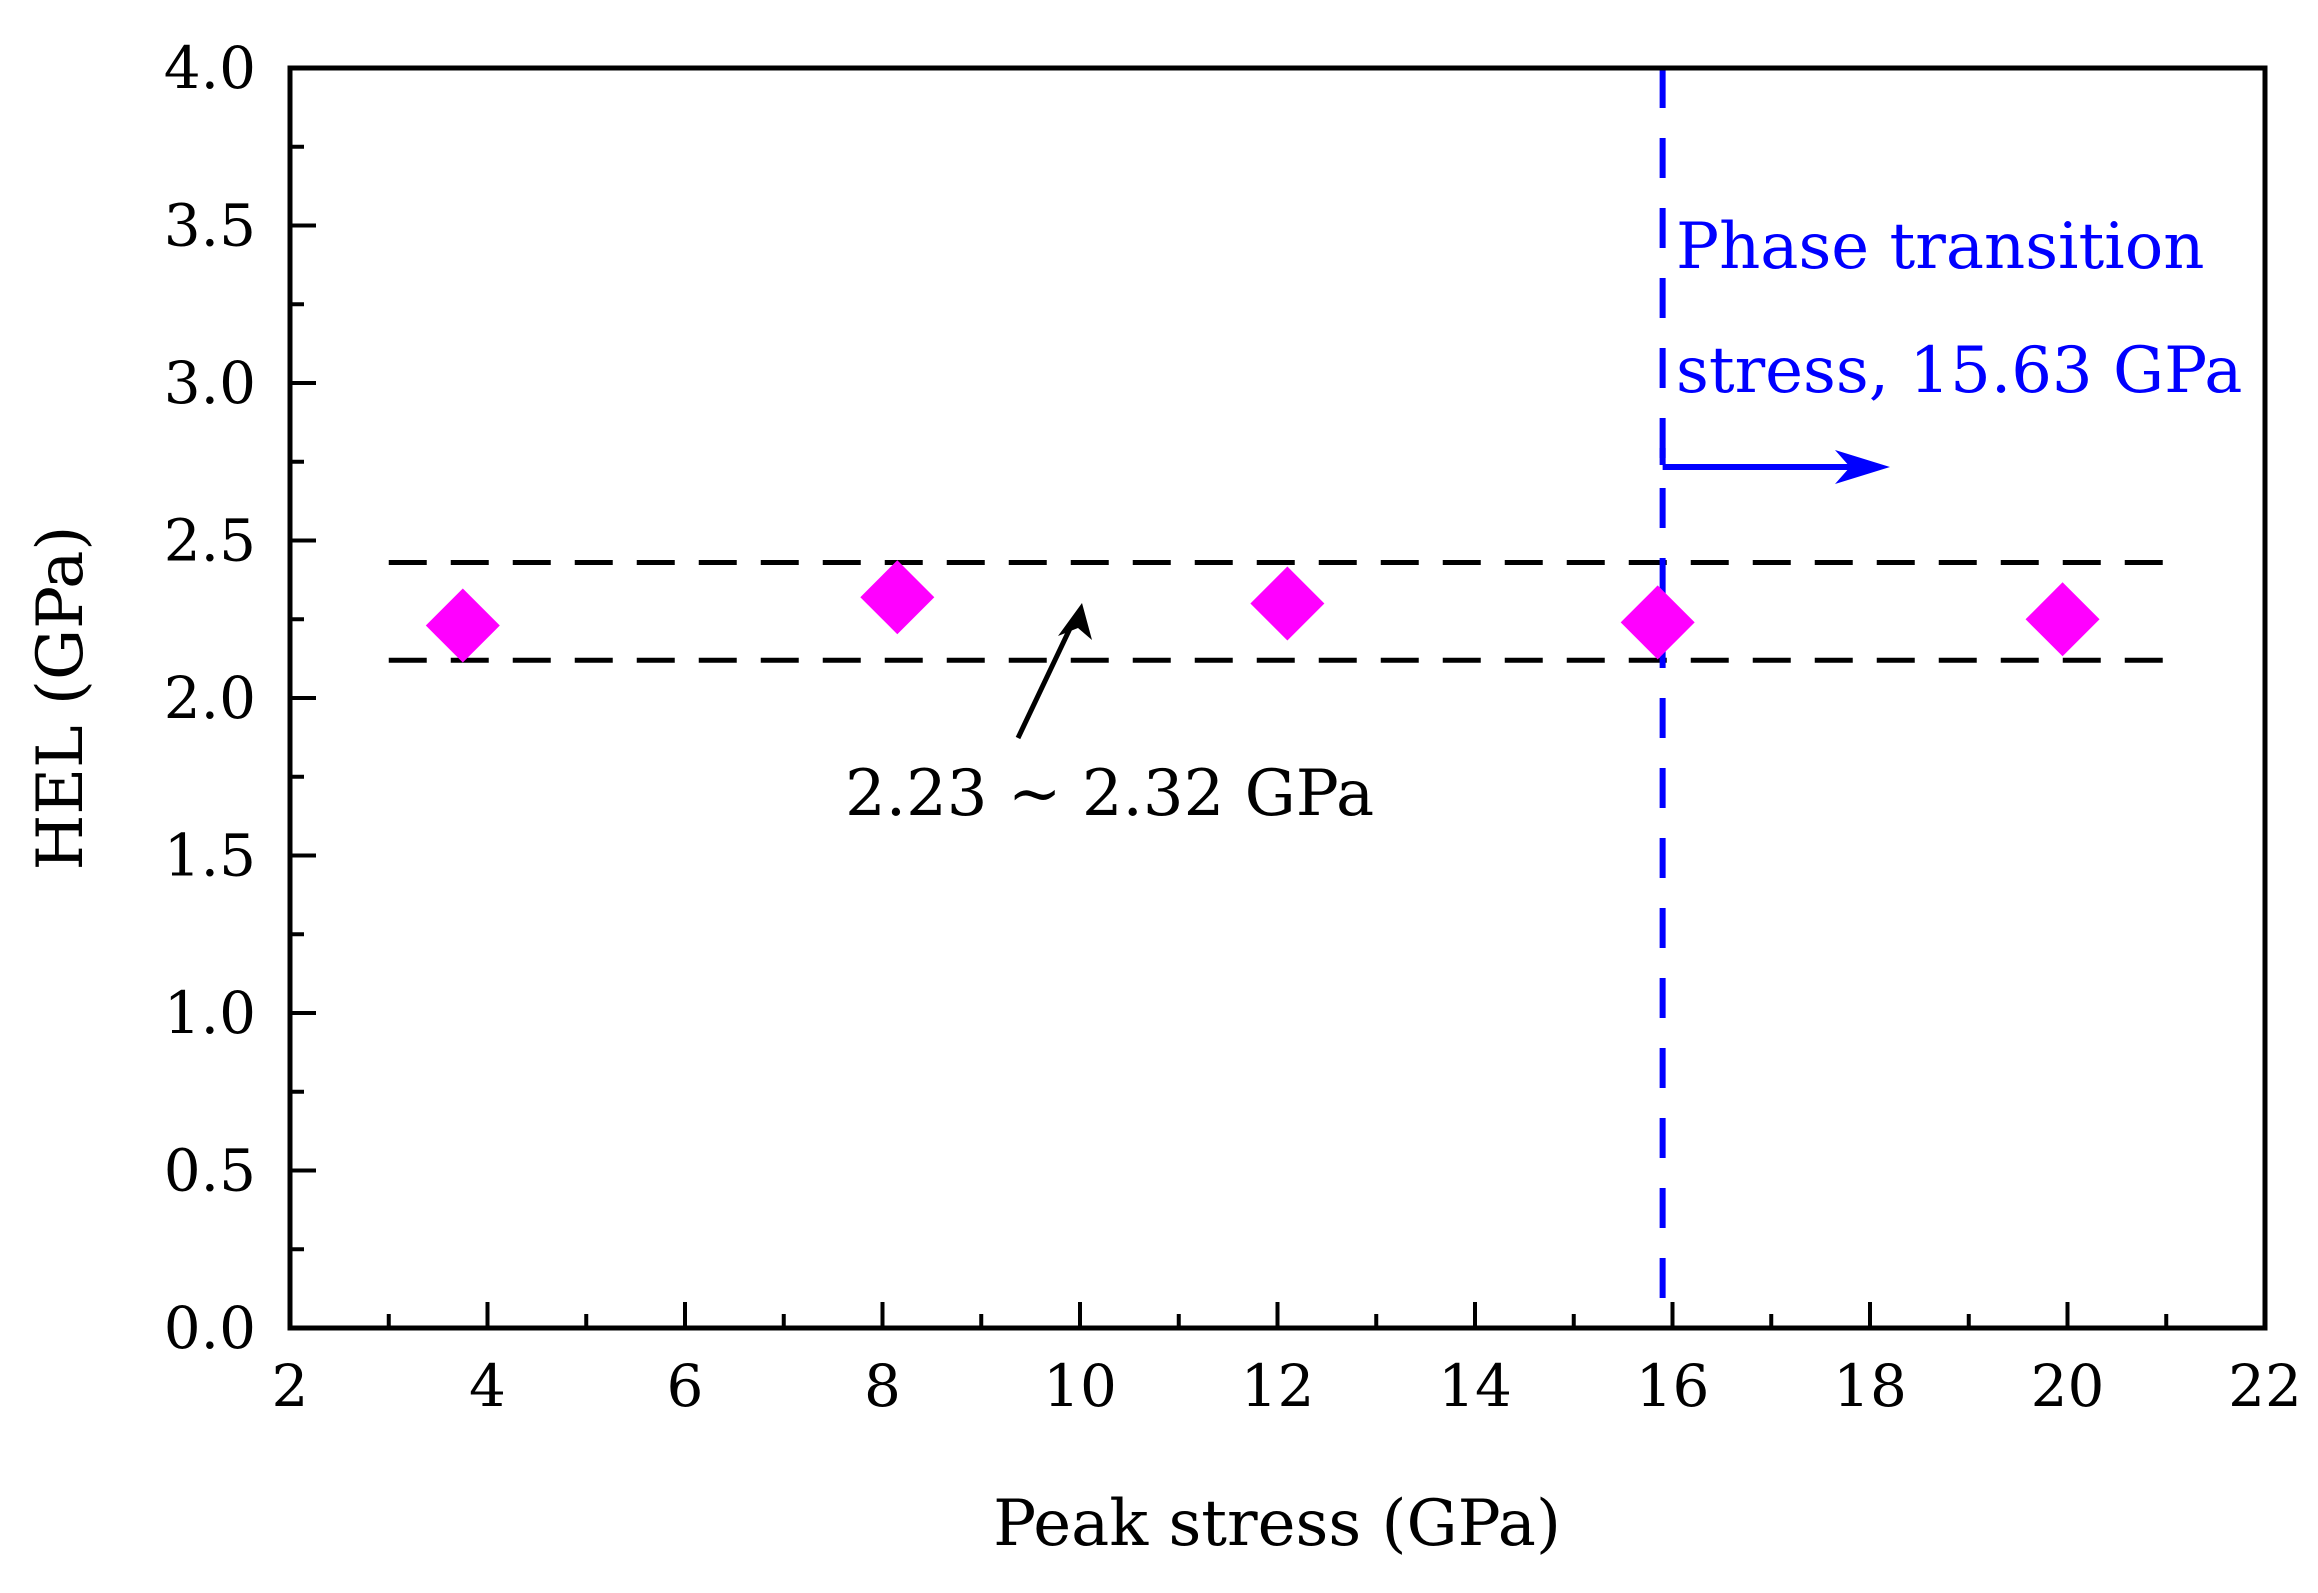 The image size is (2318, 1593). I want to click on phase-arrowhead, so click(1862, 467).